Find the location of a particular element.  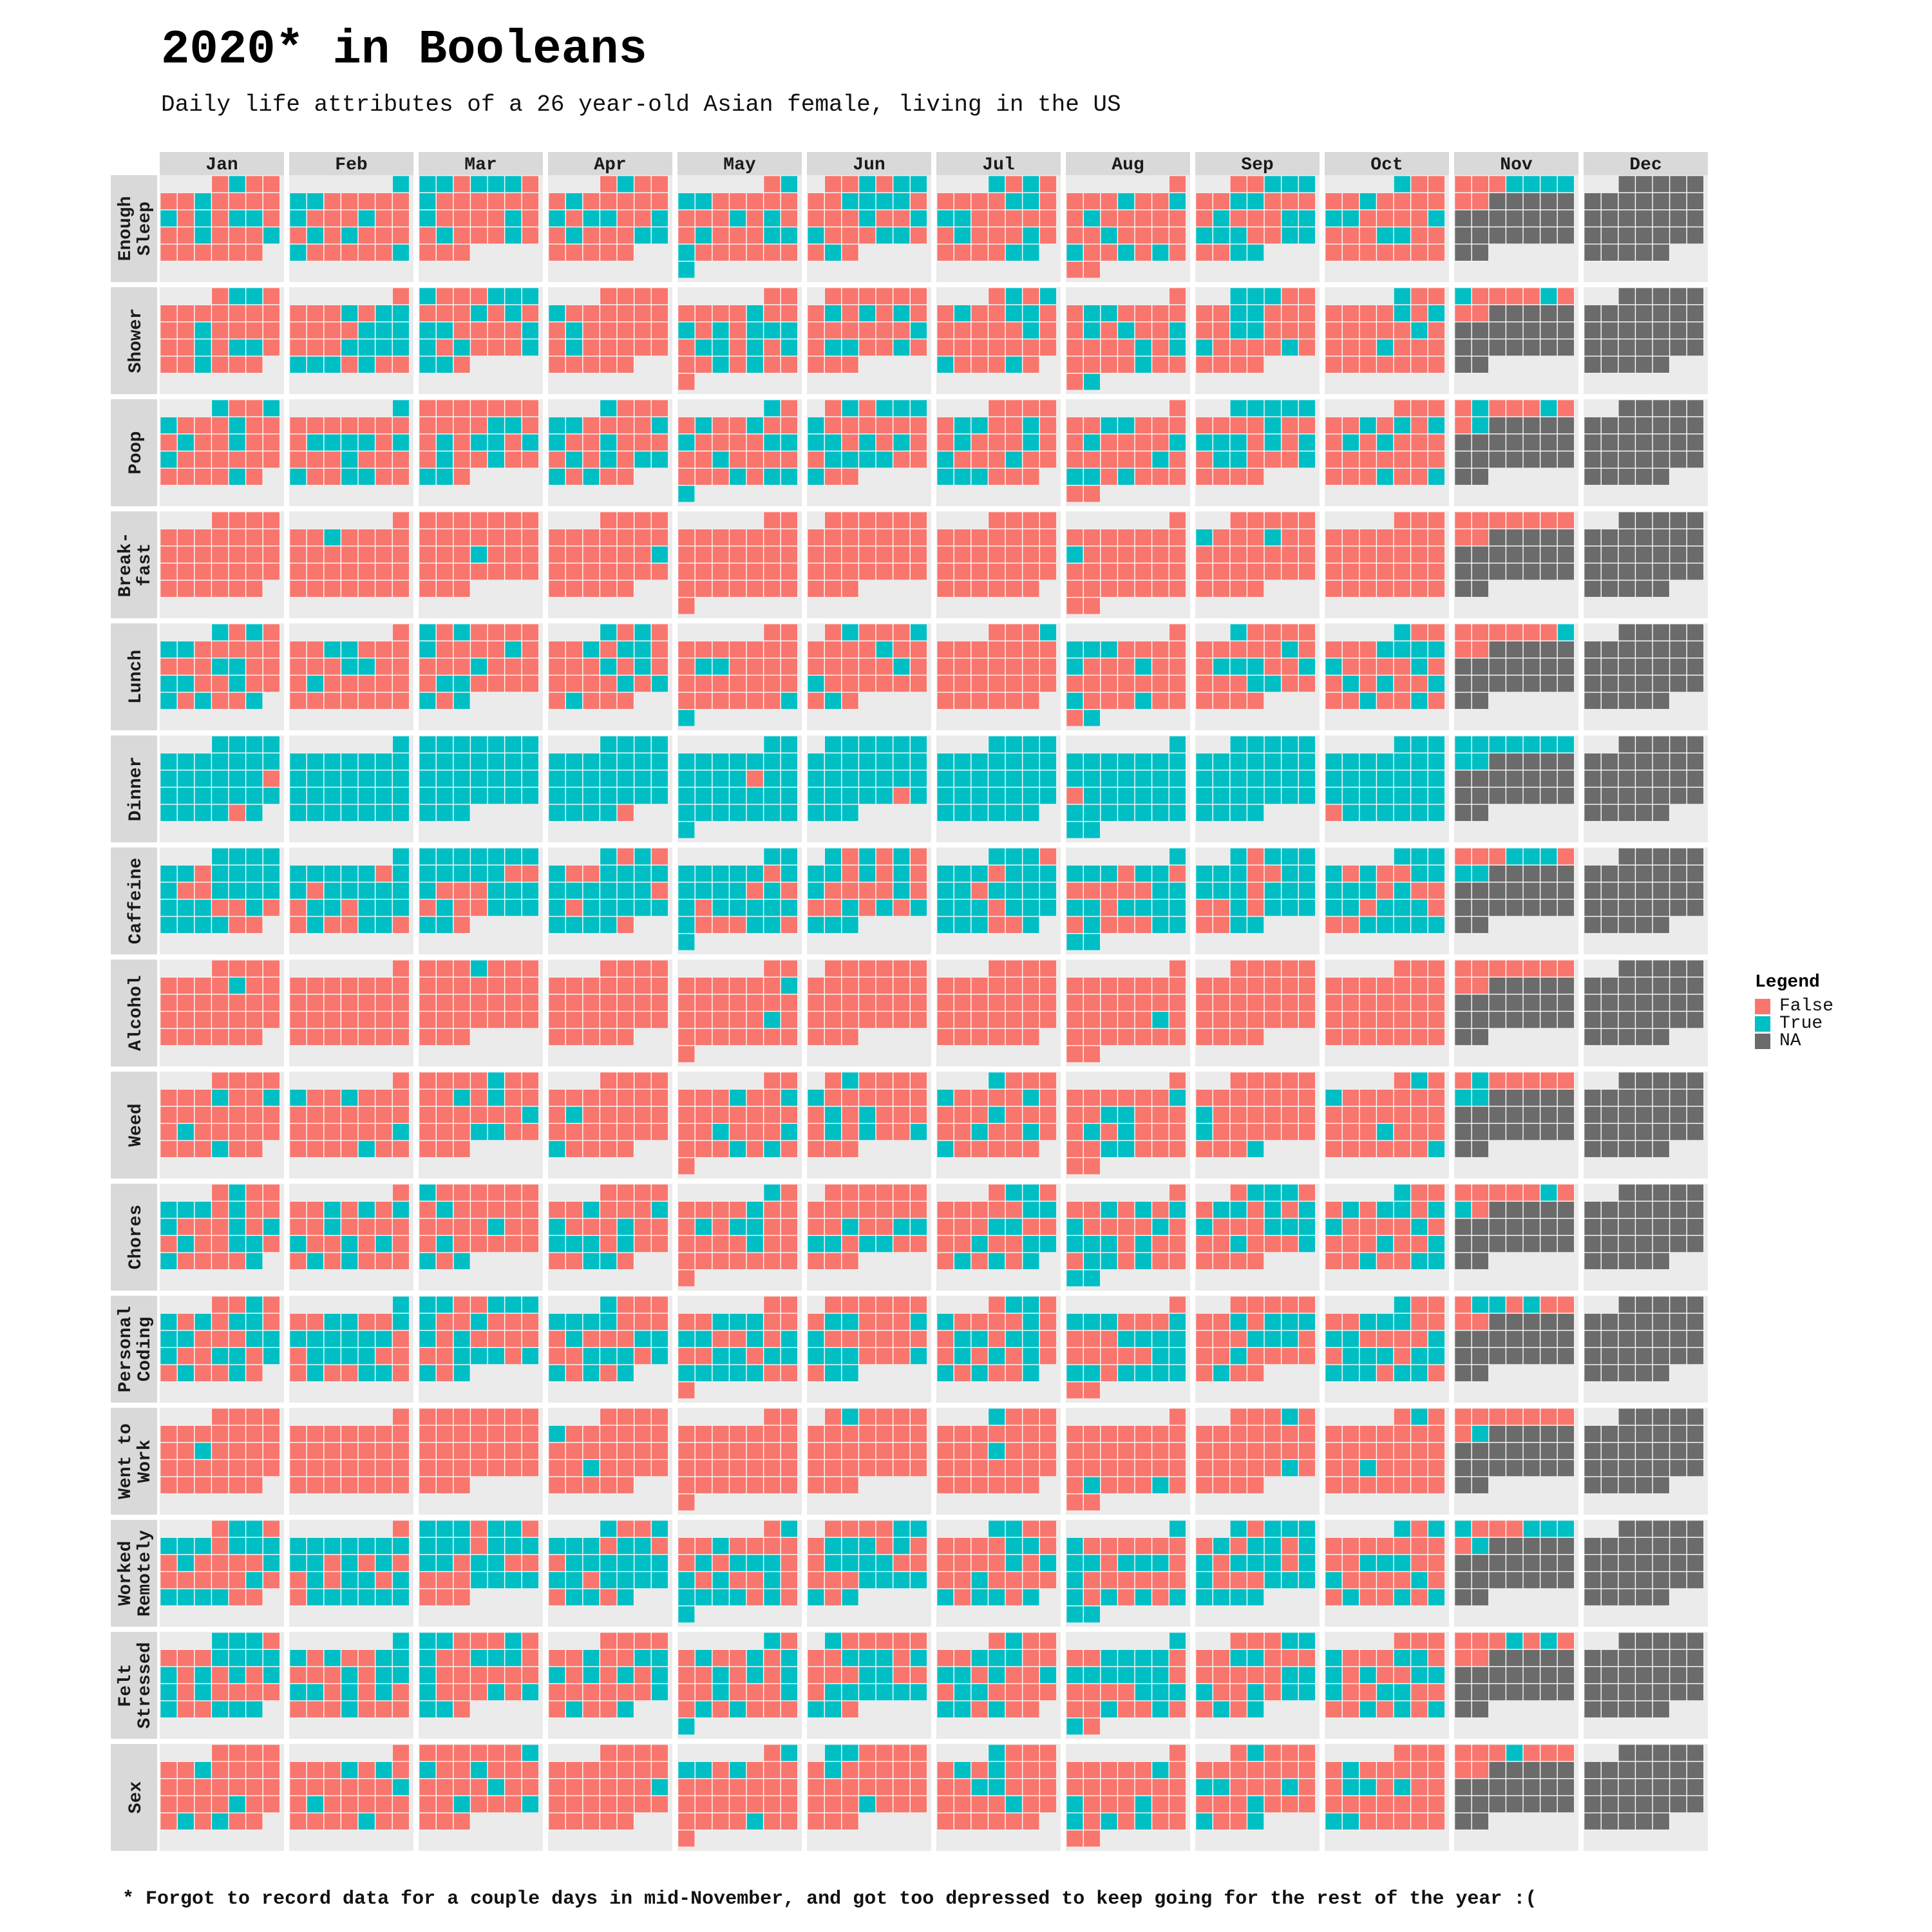

panel-oct is located at coordinates (1387, 564).